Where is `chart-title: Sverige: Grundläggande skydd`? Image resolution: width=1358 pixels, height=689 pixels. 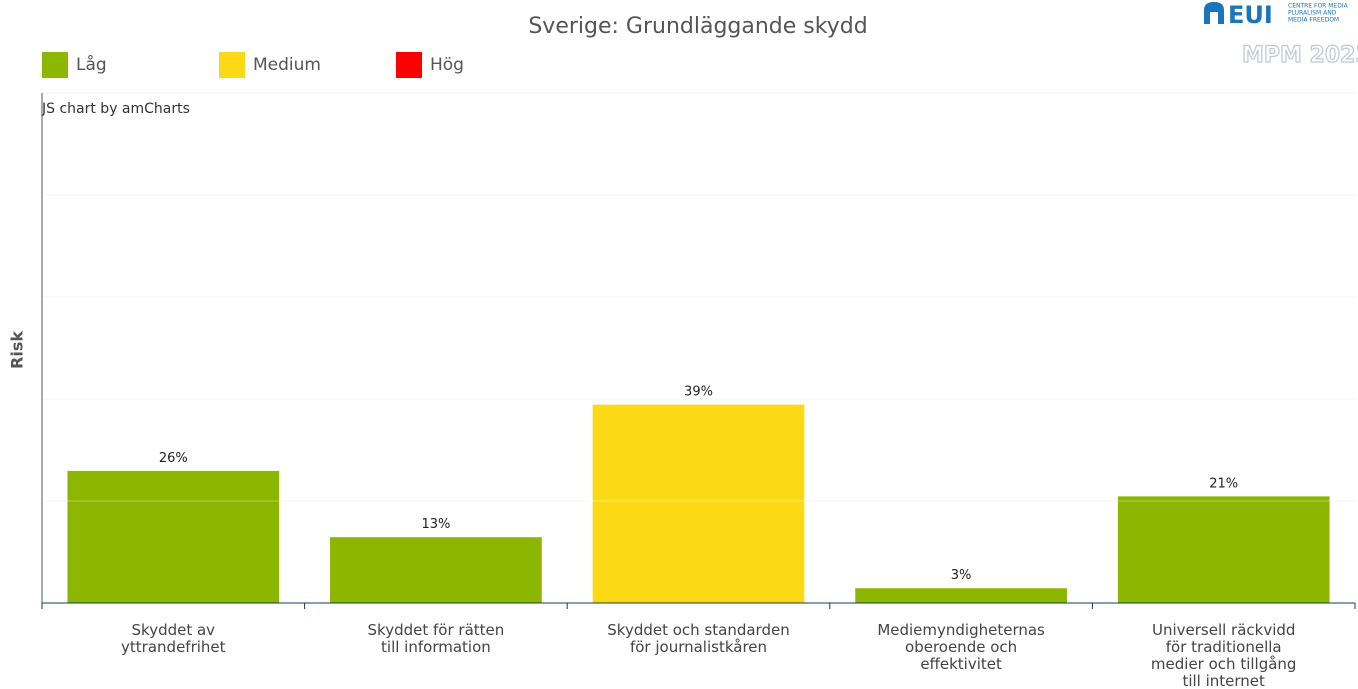 chart-title: Sverige: Grundläggande skydd is located at coordinates (697, 26).